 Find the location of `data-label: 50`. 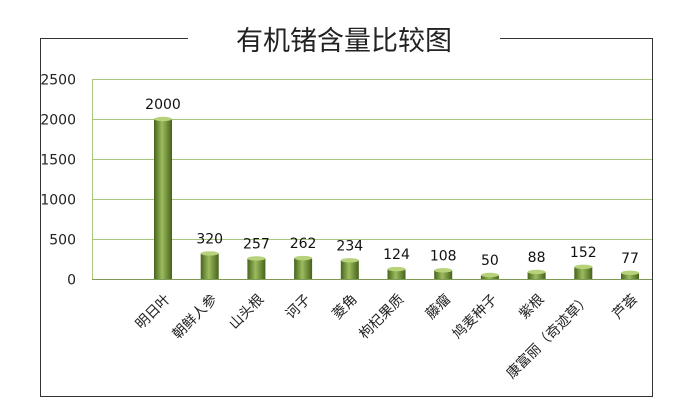

data-label: 50 is located at coordinates (490, 261).